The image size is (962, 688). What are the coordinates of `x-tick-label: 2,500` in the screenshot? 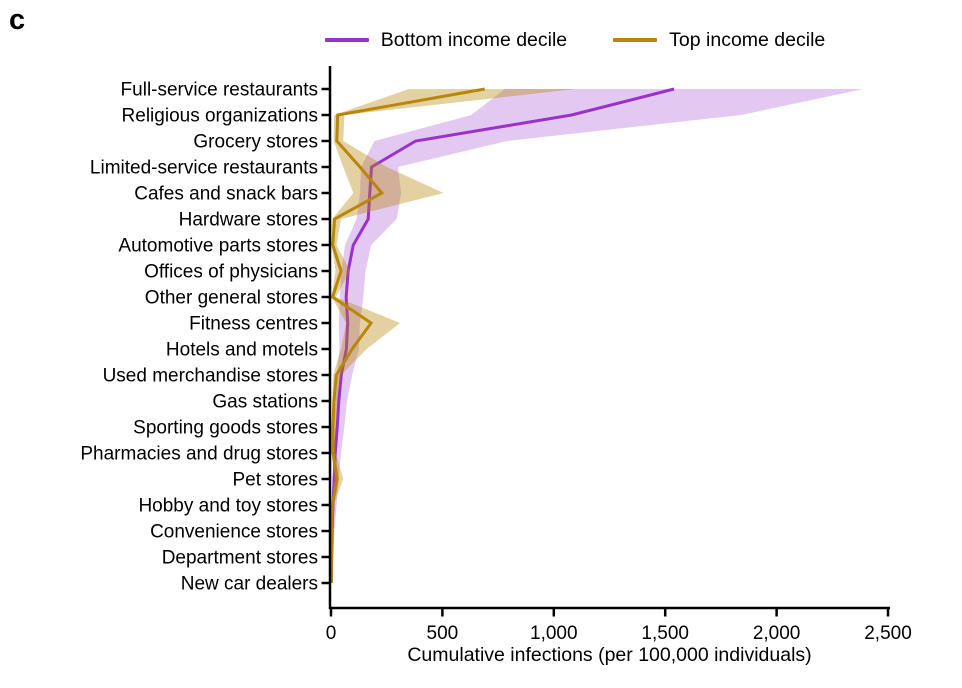 It's located at (888, 633).